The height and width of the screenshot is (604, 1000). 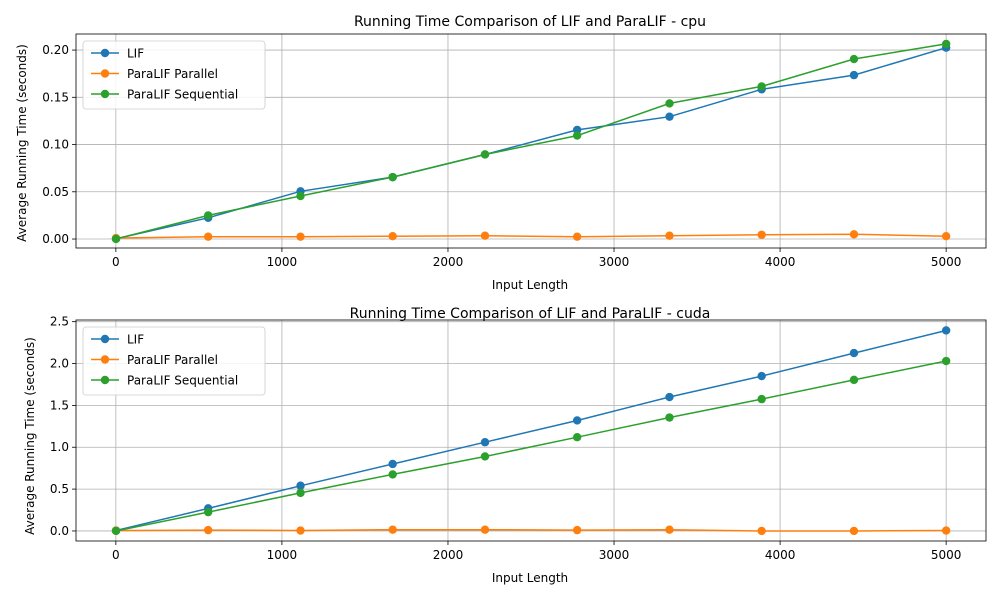 I want to click on y-tick-label: 0.00, so click(x=55, y=239).